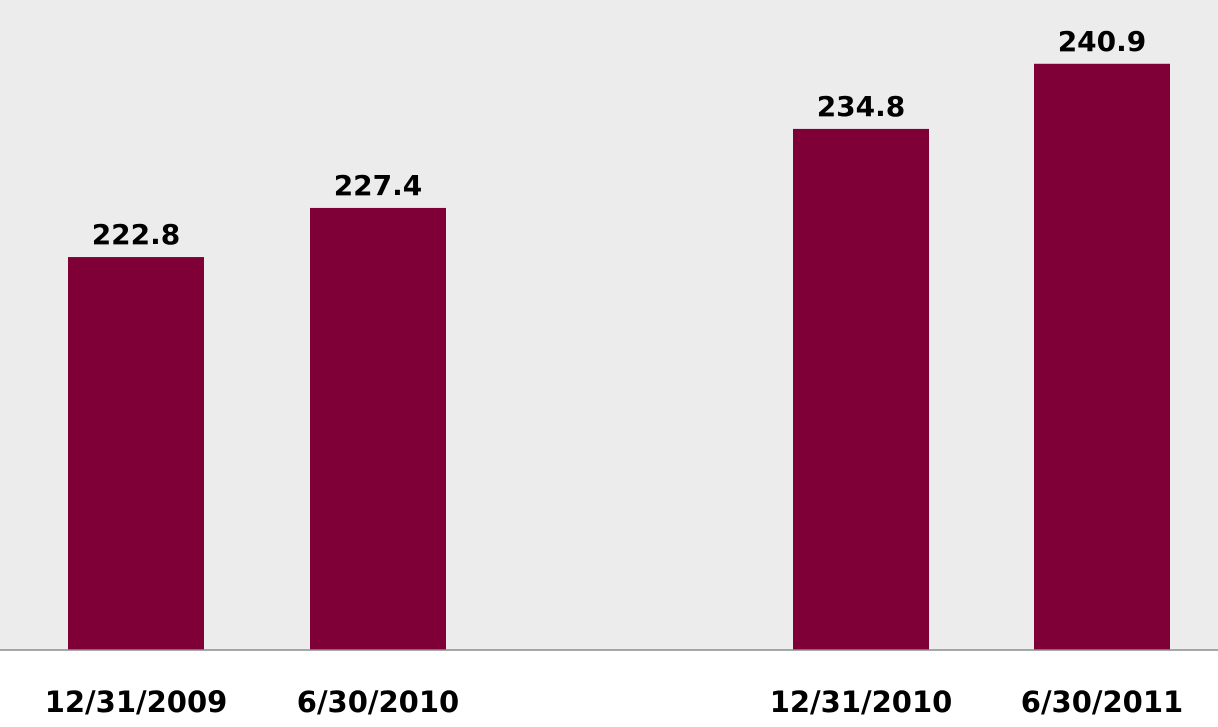 This screenshot has width=1218, height=727. Describe the element at coordinates (614, 702) in the screenshot. I see `x-tick-labels-layer: 12/31/2009 6/30/2010 12/31/2010 6/30/2011` at that location.